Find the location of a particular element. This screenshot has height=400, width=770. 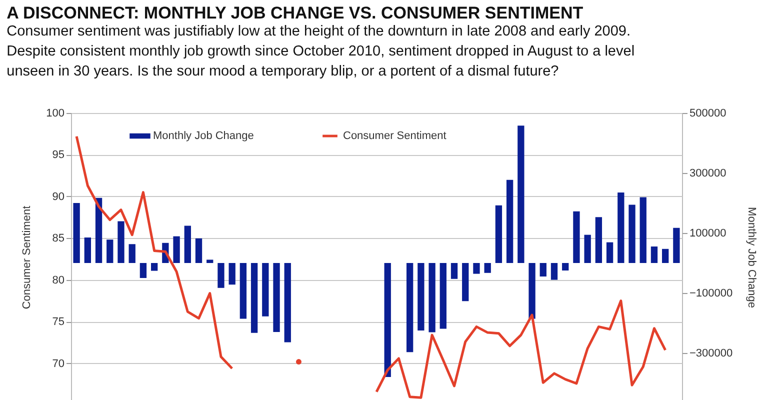

chart-subtitle: Consumer sentiment was justifiably low at the height of the downturn in late 2008 and early 2009. Despite consistent monthly job growth since October 2010, sentiment dropped in August to a level unseen in 30 years. Is the sour mood a temporary blip, or a portent of a dismal future? is located at coordinates (320, 52).